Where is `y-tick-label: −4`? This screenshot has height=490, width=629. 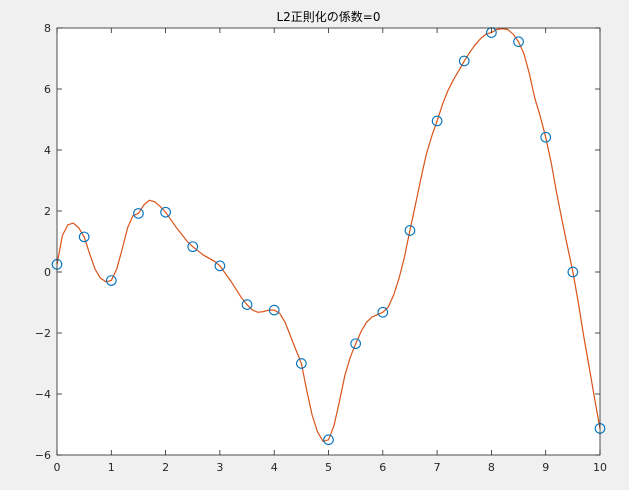 y-tick-label: −4 is located at coordinates (43, 394).